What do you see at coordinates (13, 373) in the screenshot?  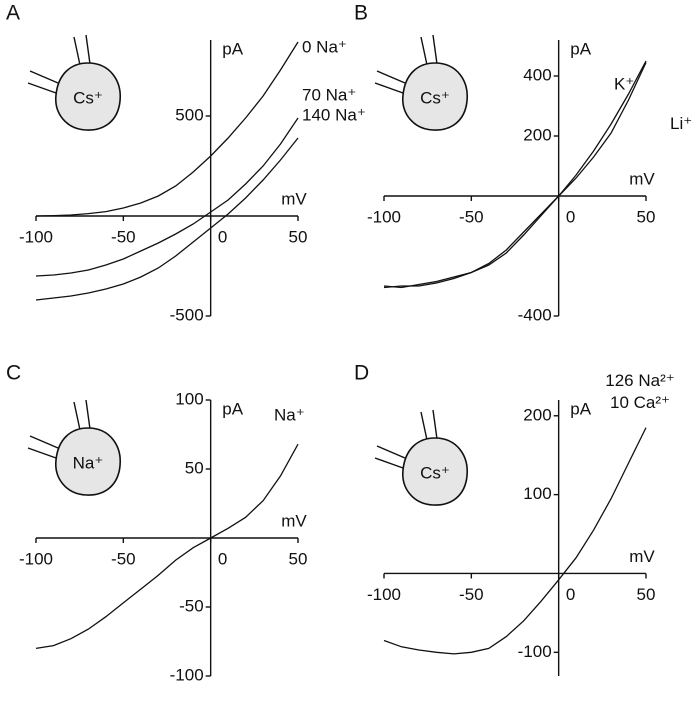 I see `panel-letter: C` at bounding box center [13, 373].